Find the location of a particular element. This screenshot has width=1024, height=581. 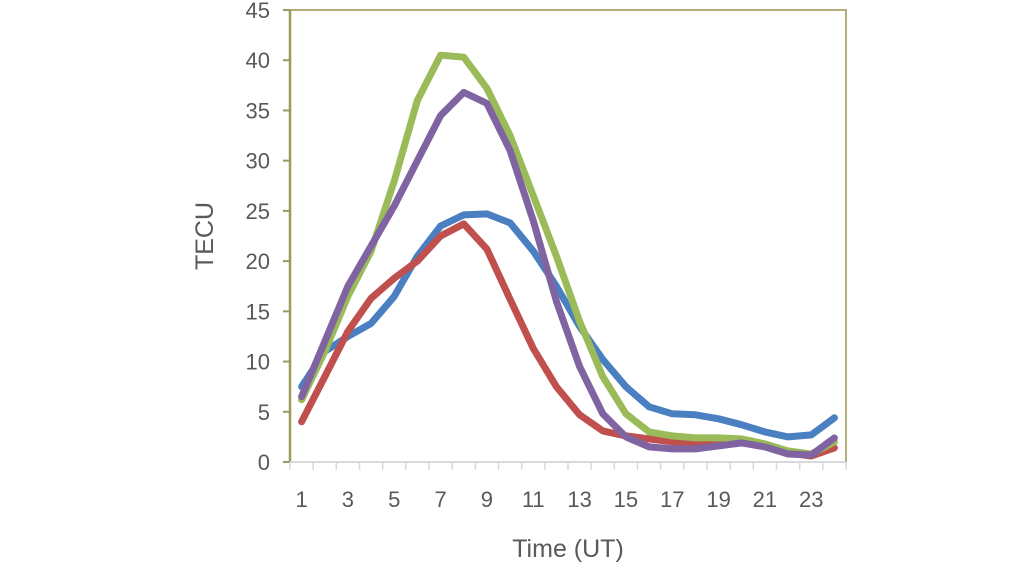

y-axis-title: TECU is located at coordinates (205, 236).